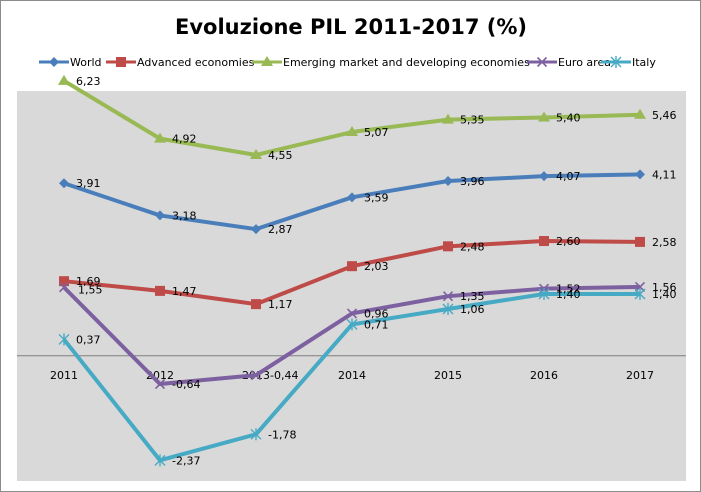  What do you see at coordinates (406, 62) in the screenshot?
I see `legend-label: Emerging market and developing economies` at bounding box center [406, 62].